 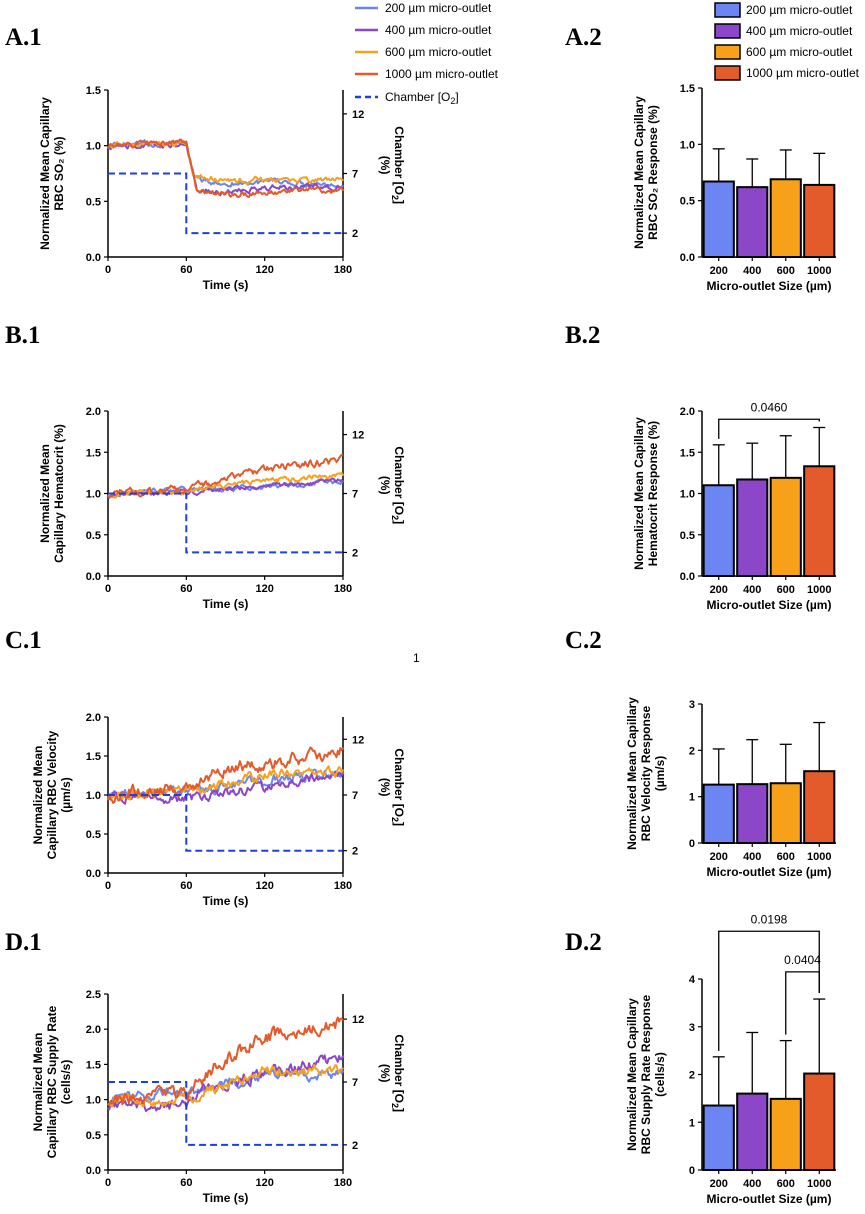 What do you see at coordinates (225, 1085) in the screenshot?
I see `d1-series-600-line` at bounding box center [225, 1085].